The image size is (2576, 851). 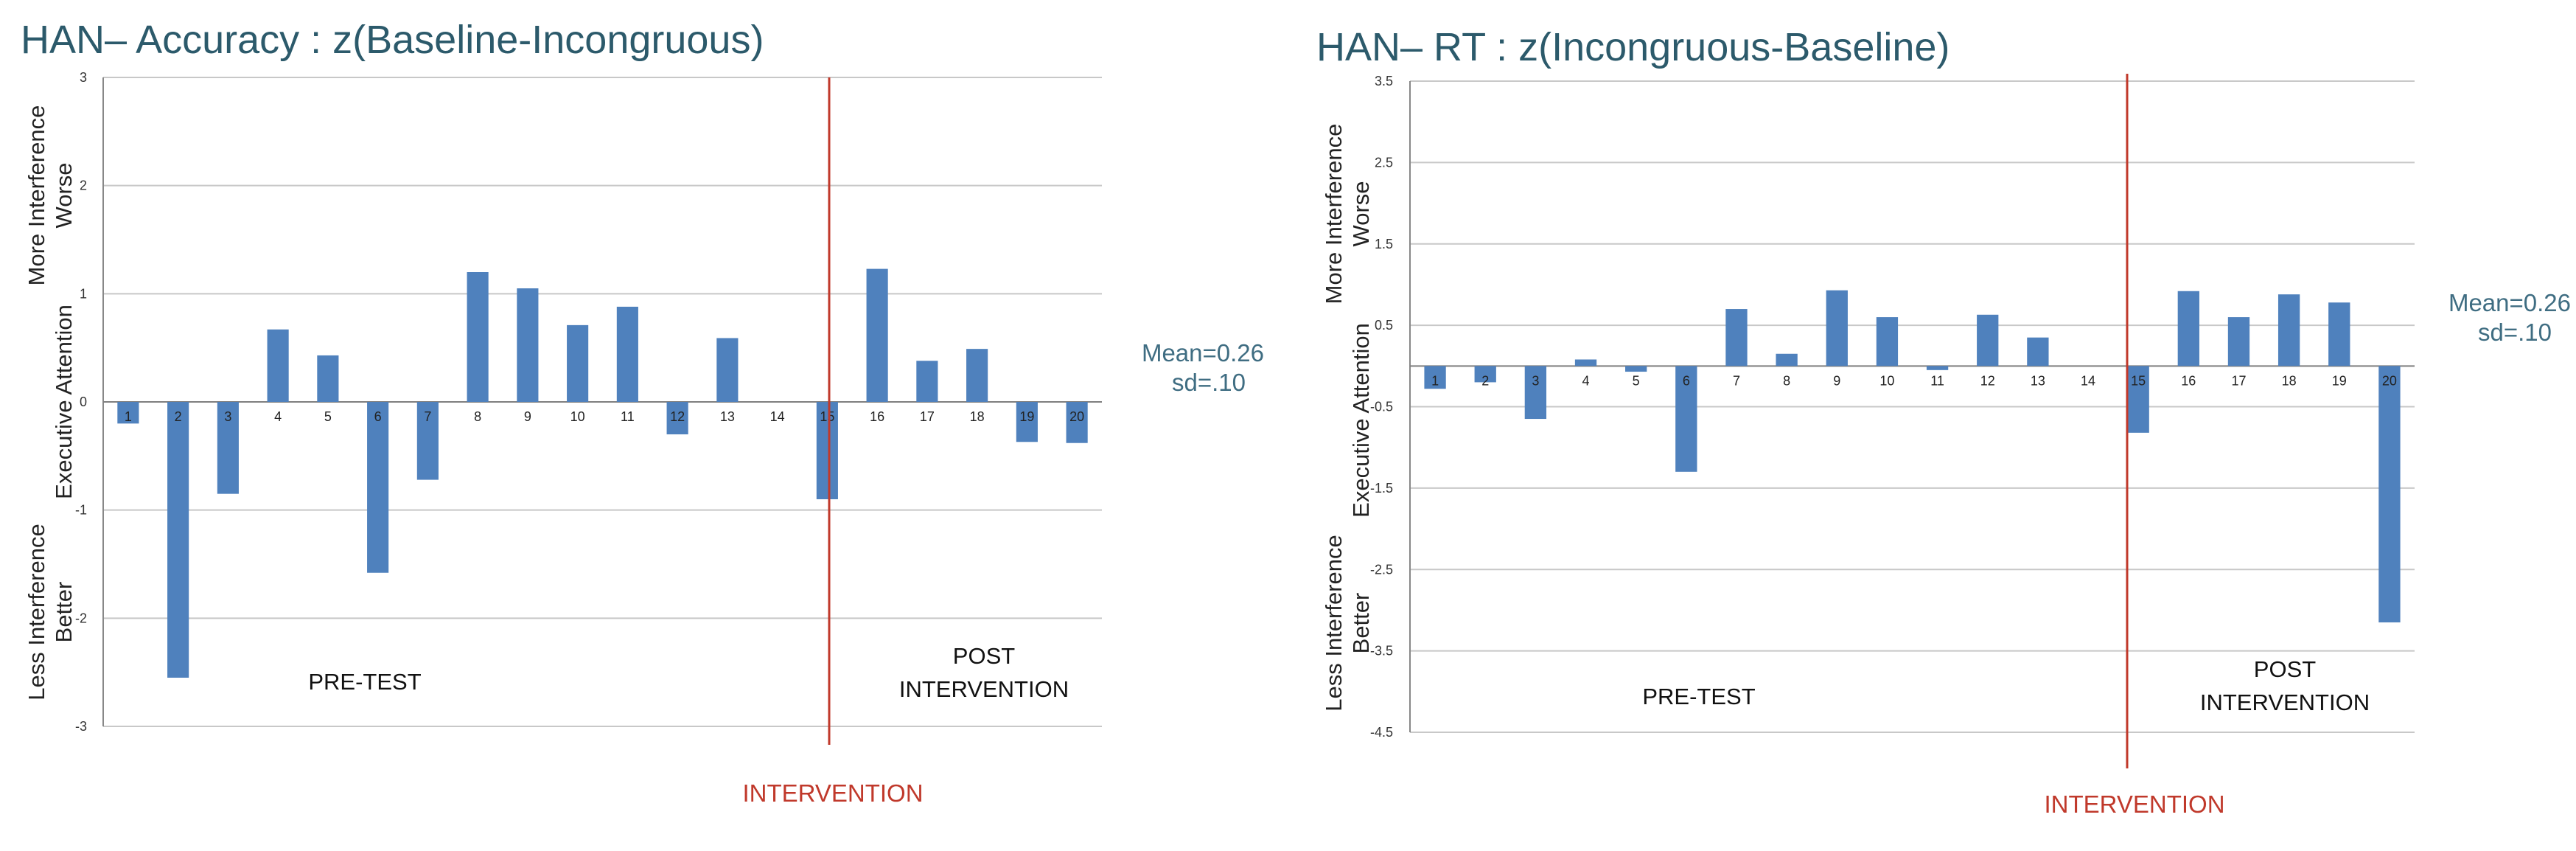 What do you see at coordinates (1633, 47) in the screenshot?
I see `chart-title: HAN– RT : z(Incongruous-Baseline)` at bounding box center [1633, 47].